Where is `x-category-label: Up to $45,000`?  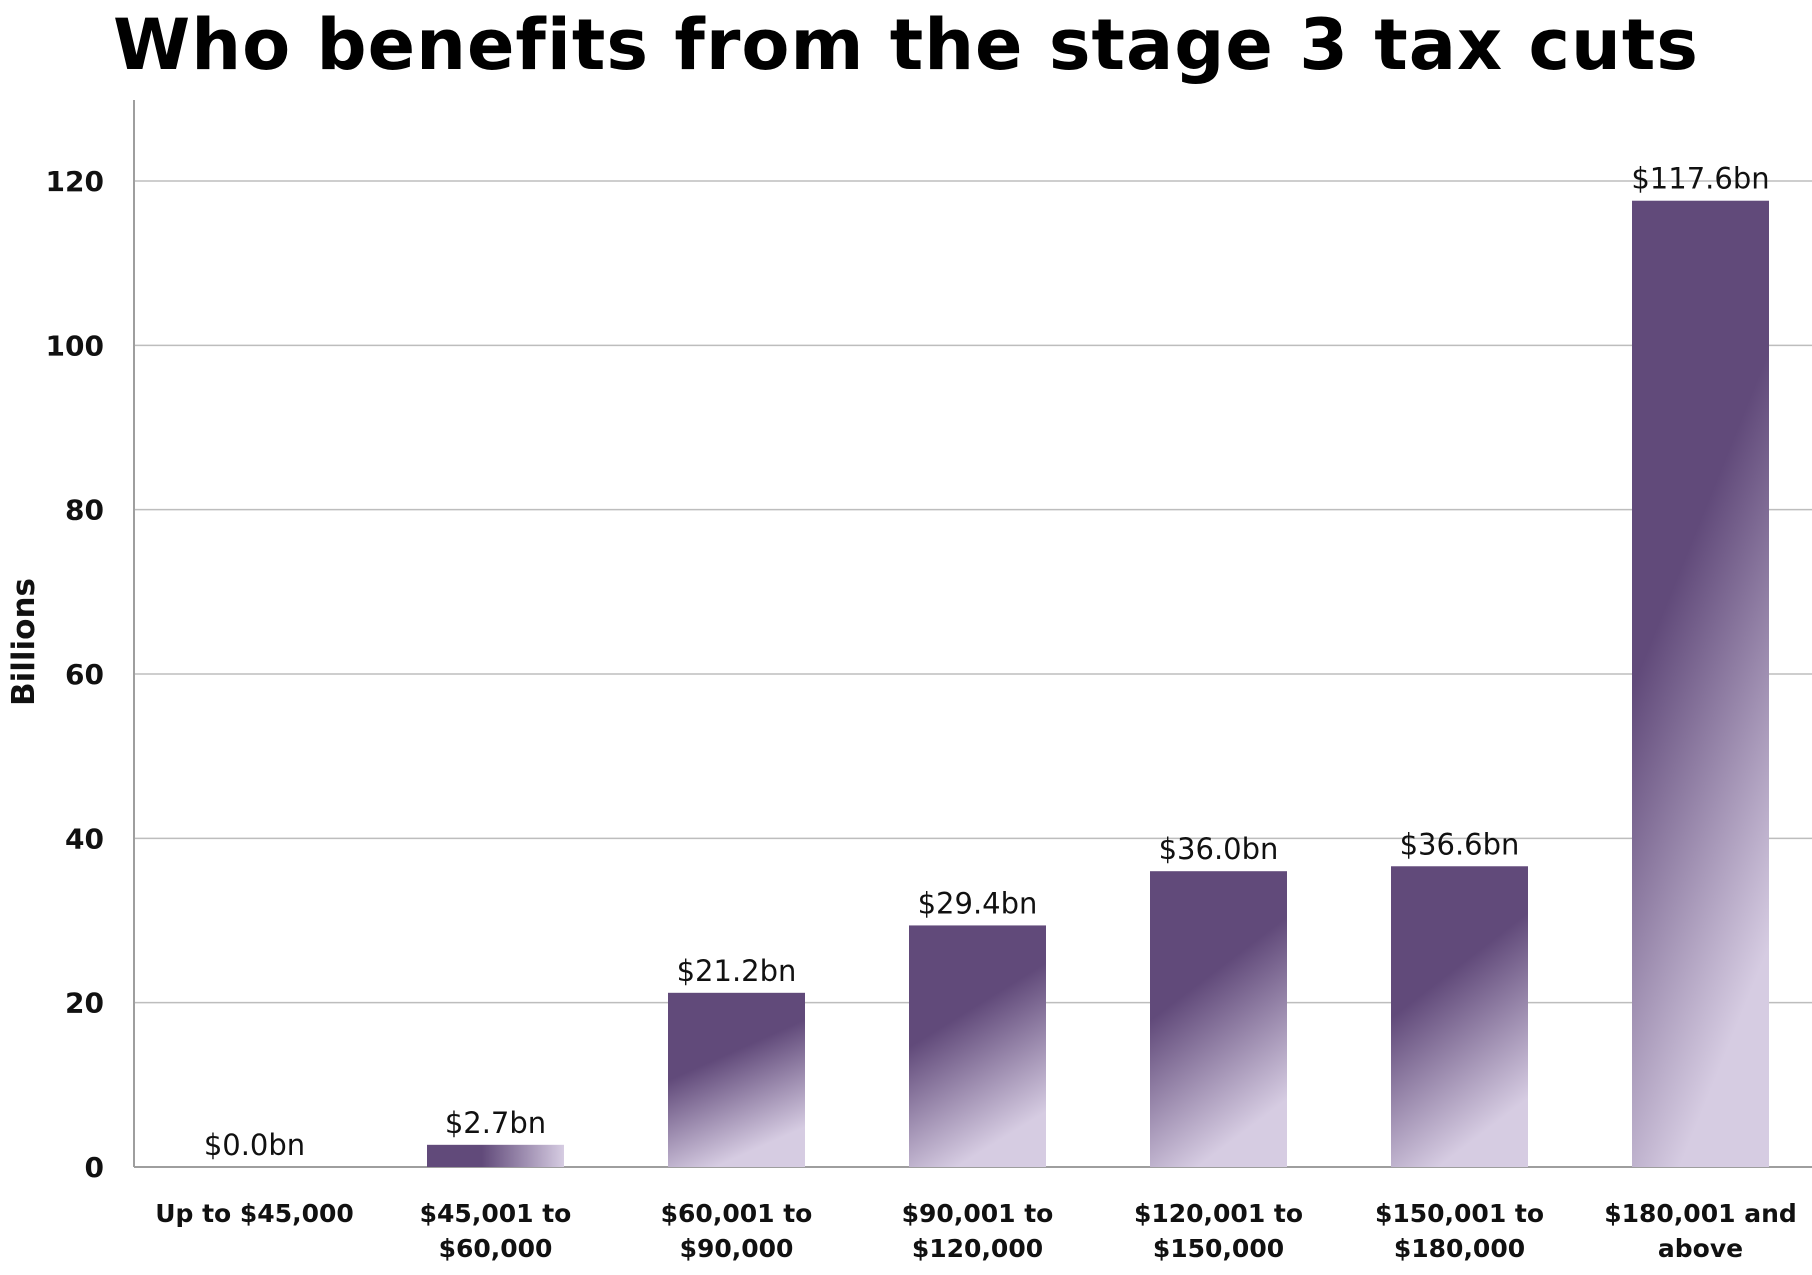 x-category-label: Up to $45,000 is located at coordinates (254, 1213).